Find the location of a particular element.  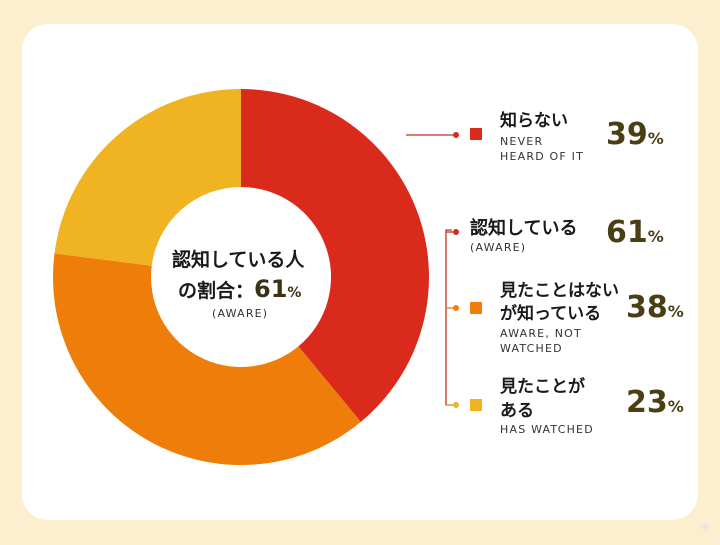

legend-swatch-notwatched is located at coordinates (476, 308).